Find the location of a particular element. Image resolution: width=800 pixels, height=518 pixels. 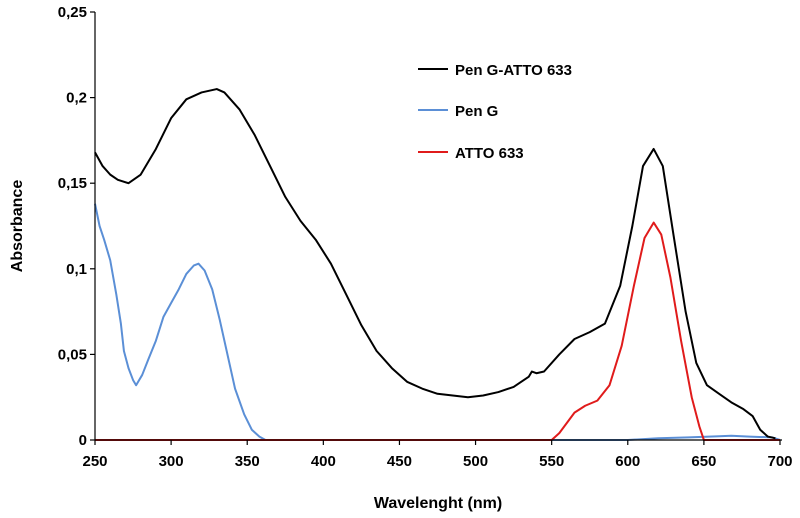

x-tick-label: 300 is located at coordinates (171, 461).